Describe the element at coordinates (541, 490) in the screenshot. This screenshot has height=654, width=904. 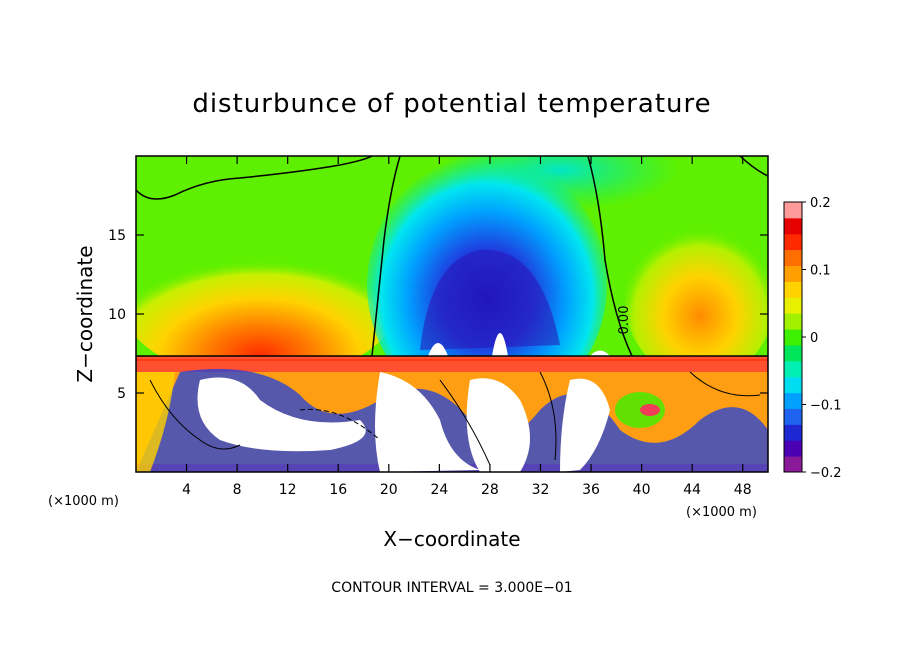
I see `x-tick-label: 32` at that location.